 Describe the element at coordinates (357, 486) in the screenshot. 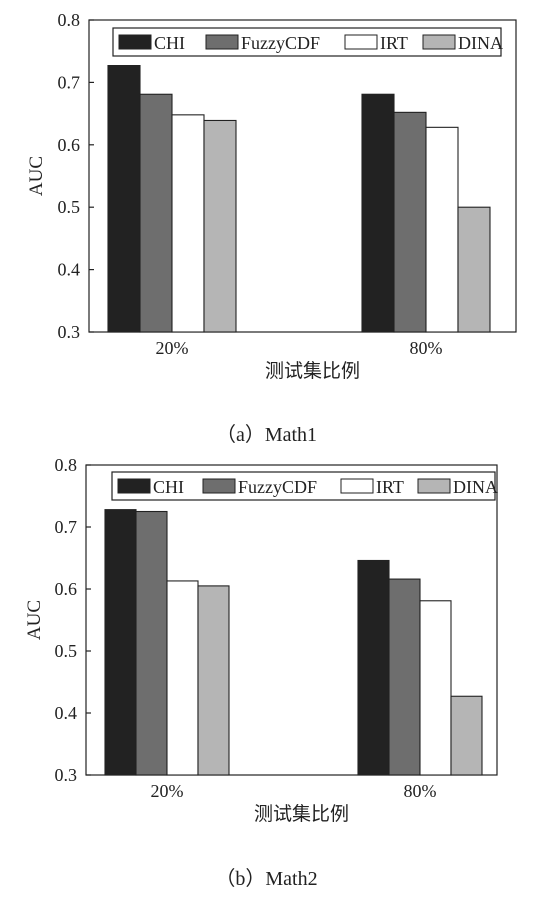

I see `math2-legend-swatch-irt` at that location.